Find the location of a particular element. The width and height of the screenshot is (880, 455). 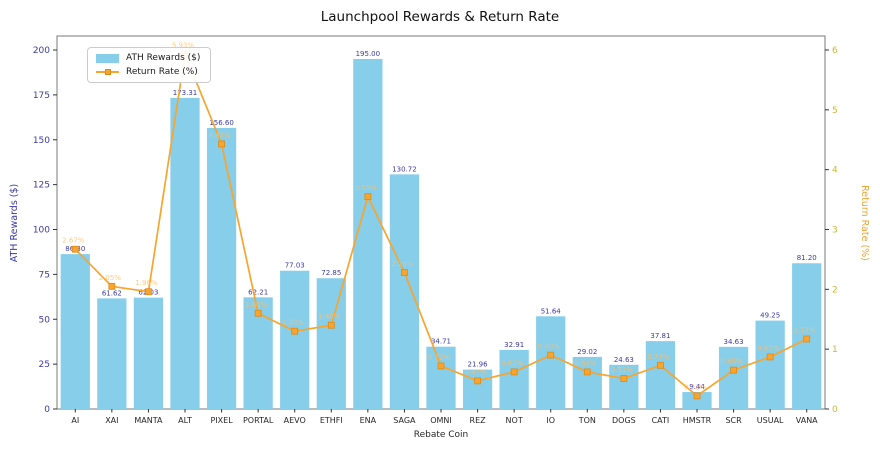

bar-value-label: 32.91 is located at coordinates (514, 345).